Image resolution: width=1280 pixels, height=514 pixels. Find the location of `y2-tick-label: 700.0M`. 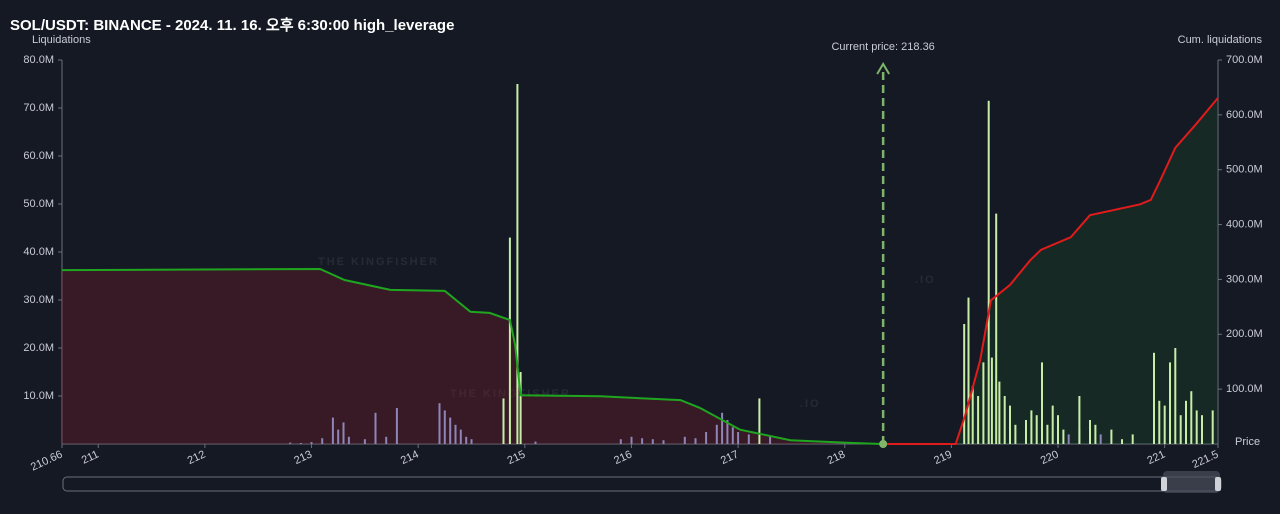

y2-tick-label: 700.0M is located at coordinates (1244, 60).